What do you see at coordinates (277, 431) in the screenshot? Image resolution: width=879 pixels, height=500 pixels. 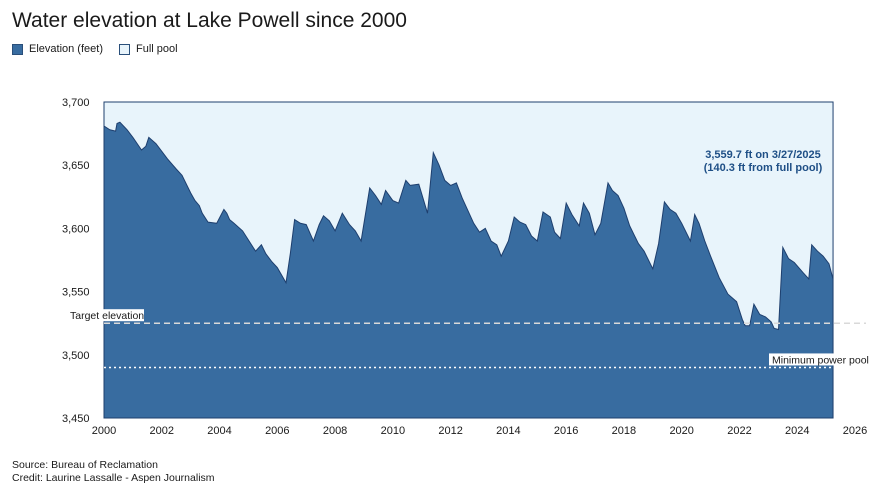 I see `x-tick-label: 2006` at bounding box center [277, 431].